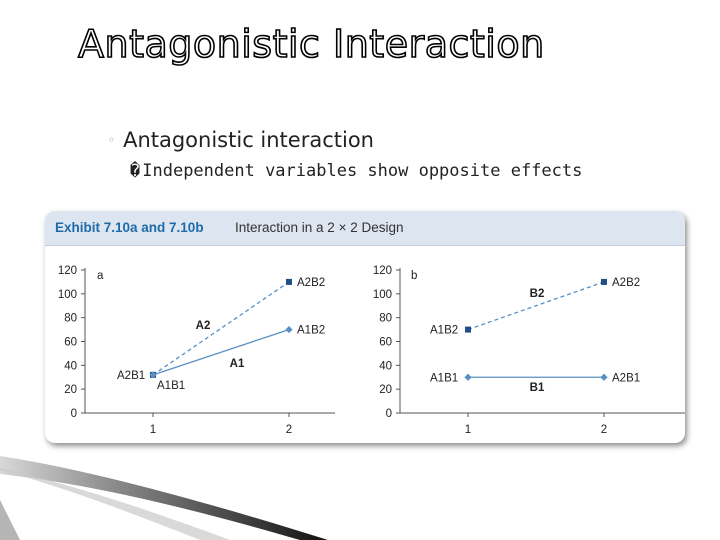 Image resolution: width=720 pixels, height=540 pixels. Describe the element at coordinates (289, 281) in the screenshot. I see `data-point-a2` at that location.